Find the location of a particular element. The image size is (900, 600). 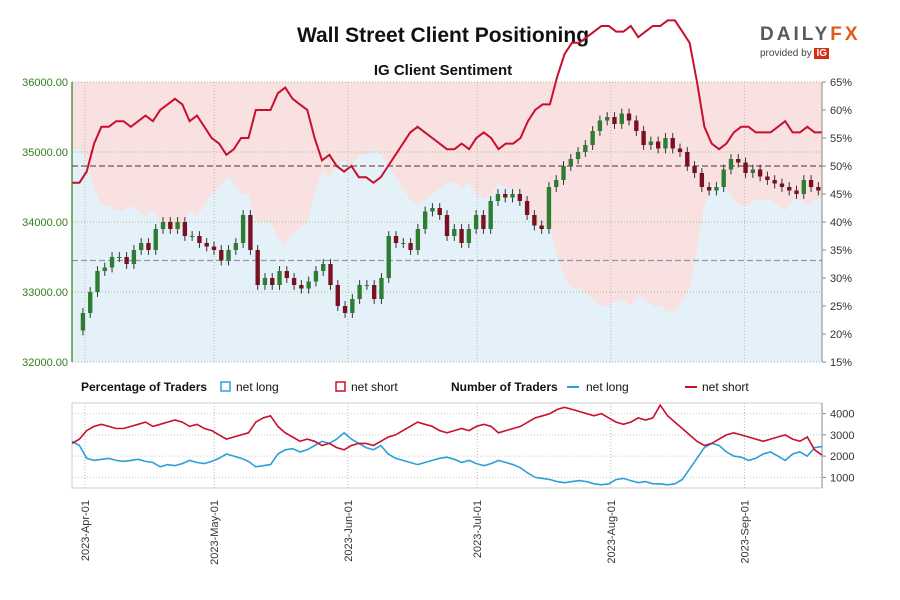

x-tick-label: 2023-May-01 is located at coordinates (215, 532).